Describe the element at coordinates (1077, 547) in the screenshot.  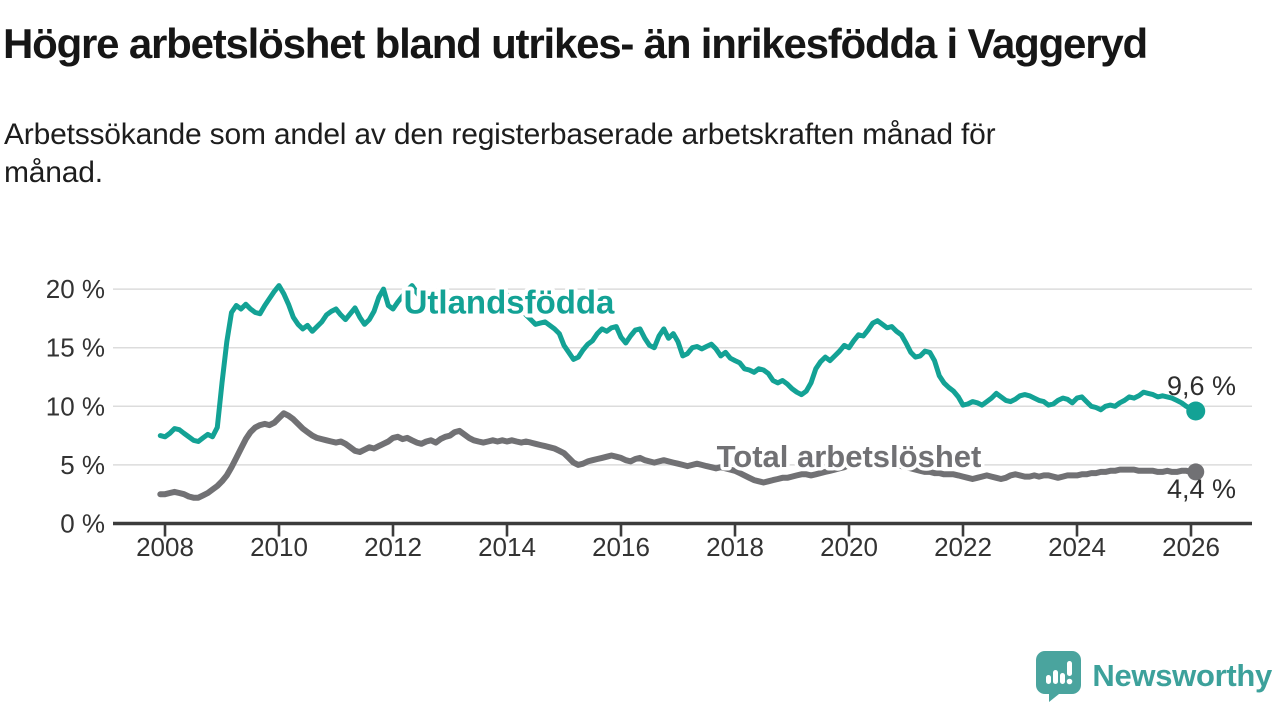
I see `x-axis-tick-label-2024: 2024` at that location.